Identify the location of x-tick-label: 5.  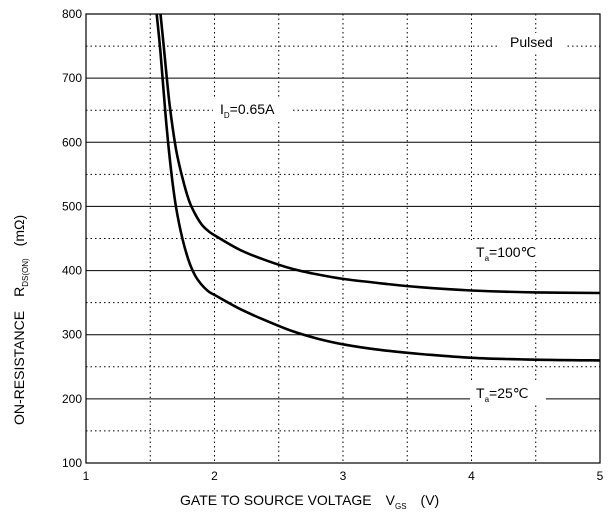
(600, 476).